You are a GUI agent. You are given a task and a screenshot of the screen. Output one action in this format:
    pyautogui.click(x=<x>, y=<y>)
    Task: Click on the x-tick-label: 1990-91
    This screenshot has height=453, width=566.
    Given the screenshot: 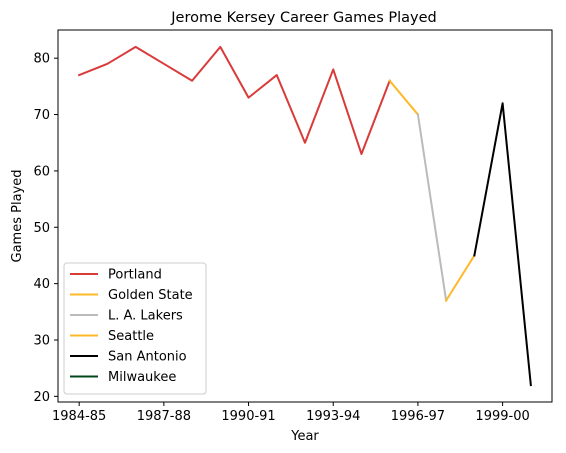 What is the action you would take?
    pyautogui.click(x=248, y=416)
    